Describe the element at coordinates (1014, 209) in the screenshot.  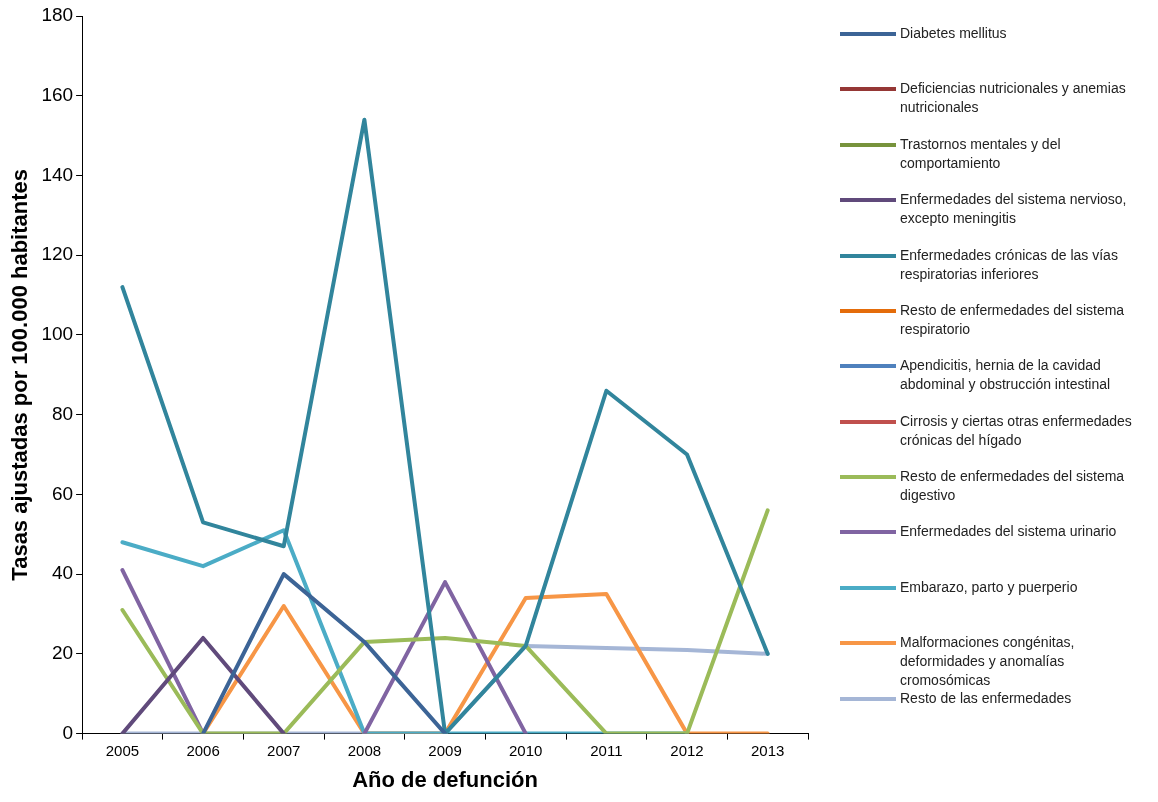
I see `legend-label: Enfermedades del sistema nervioso, excepto meningitis` at that location.